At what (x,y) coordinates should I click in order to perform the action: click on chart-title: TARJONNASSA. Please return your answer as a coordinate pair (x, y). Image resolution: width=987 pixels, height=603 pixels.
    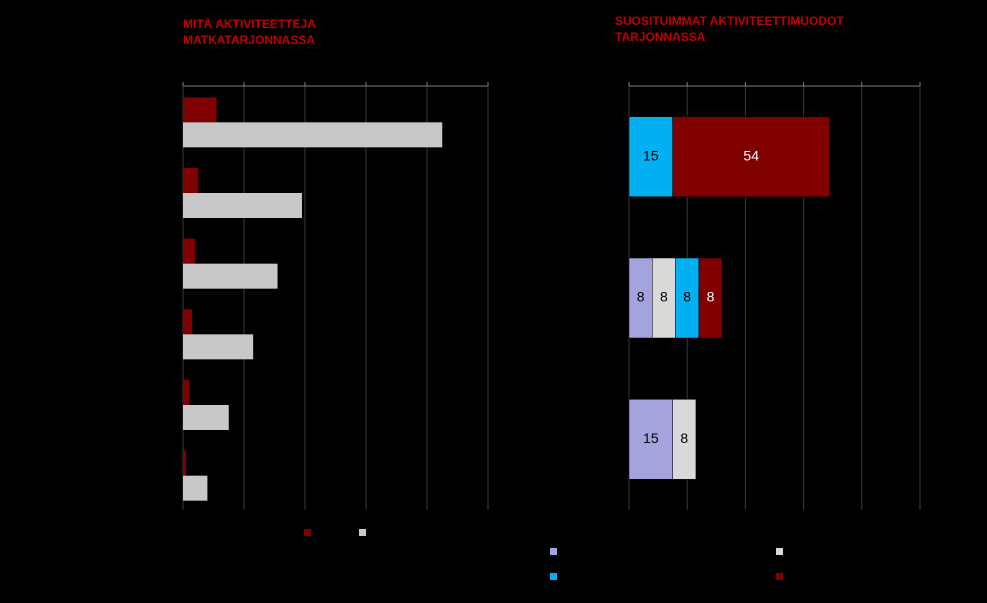
    Looking at the image, I should click on (660, 37).